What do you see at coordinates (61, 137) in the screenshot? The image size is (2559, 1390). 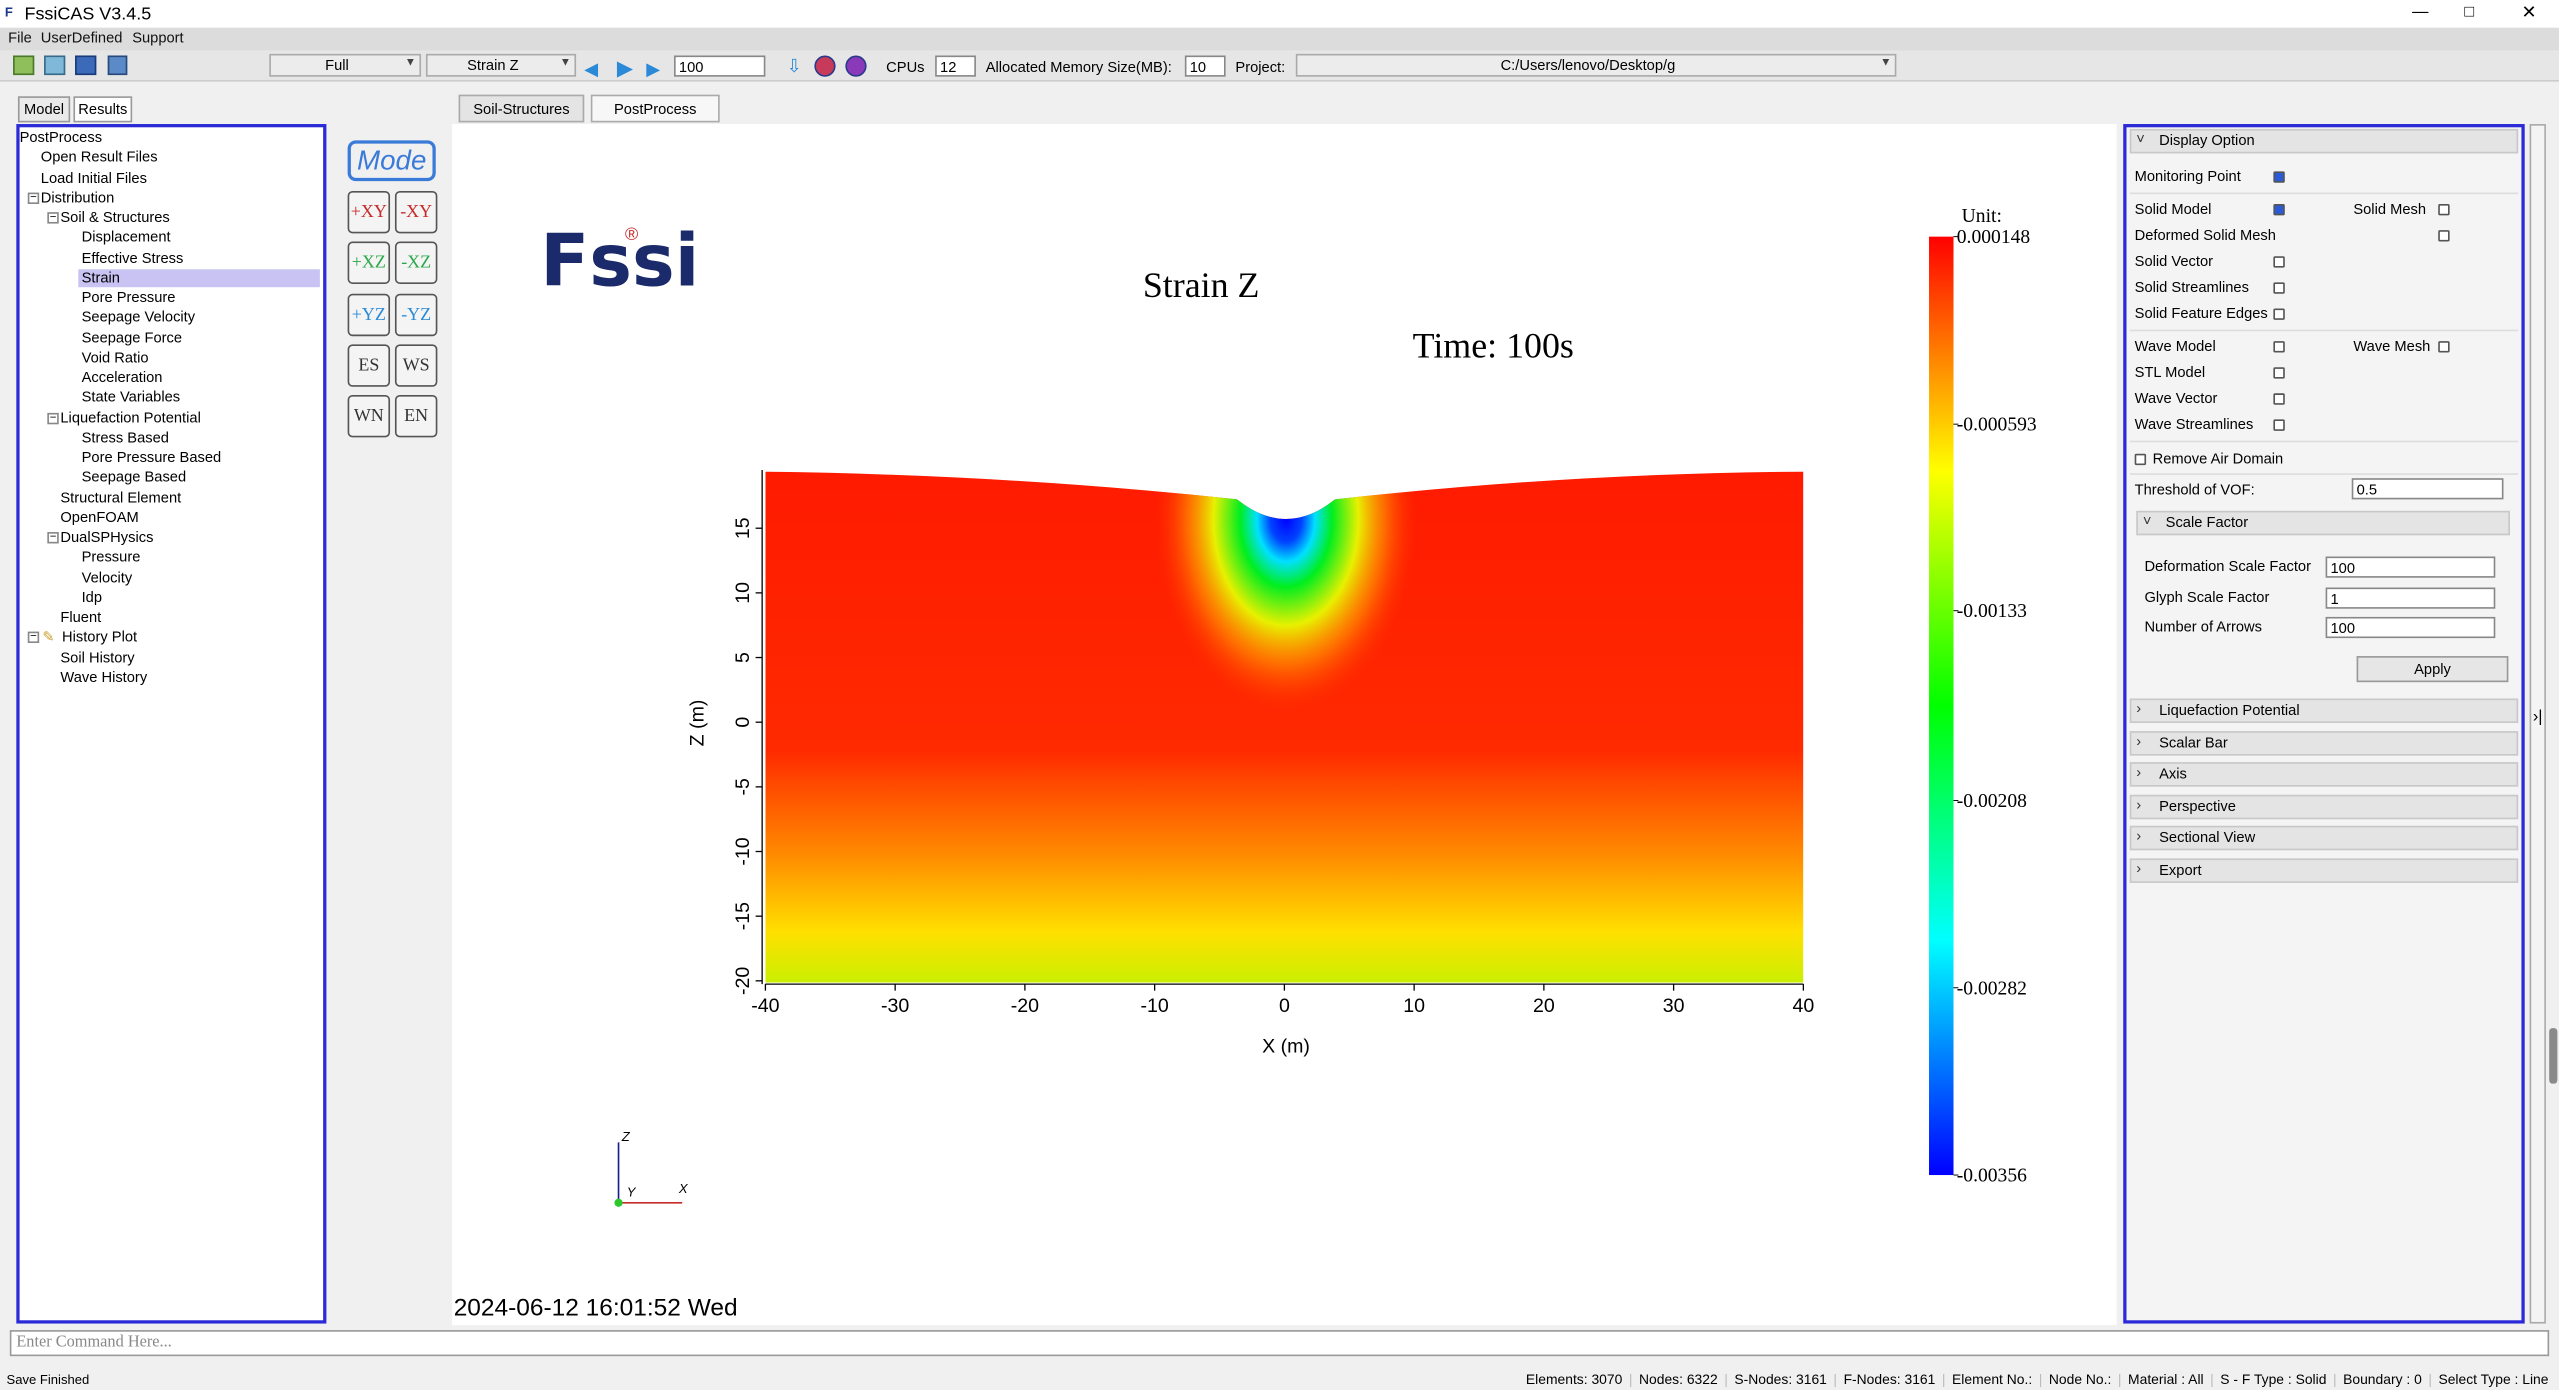 I see `tree-item: PostProcess` at bounding box center [61, 137].